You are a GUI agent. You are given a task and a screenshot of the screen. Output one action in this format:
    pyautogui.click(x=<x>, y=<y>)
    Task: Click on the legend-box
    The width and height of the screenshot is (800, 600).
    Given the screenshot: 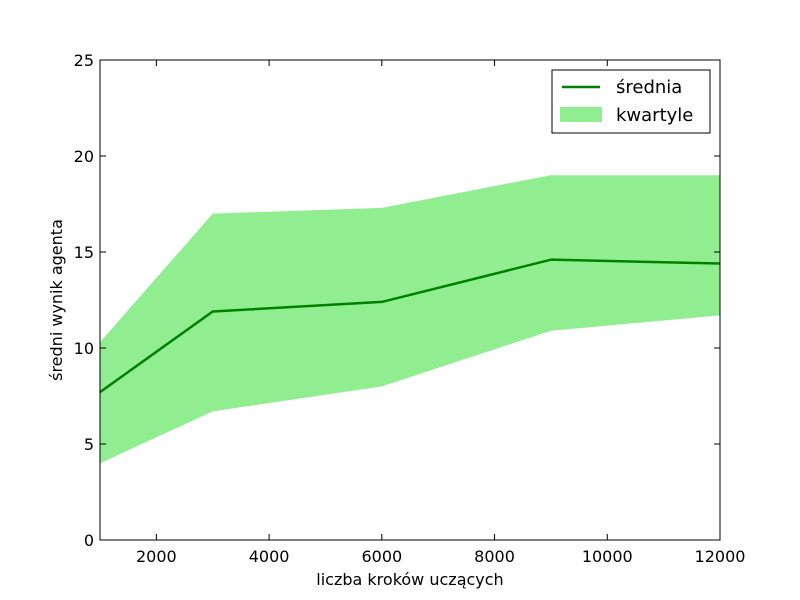 What is the action you would take?
    pyautogui.click(x=631, y=101)
    